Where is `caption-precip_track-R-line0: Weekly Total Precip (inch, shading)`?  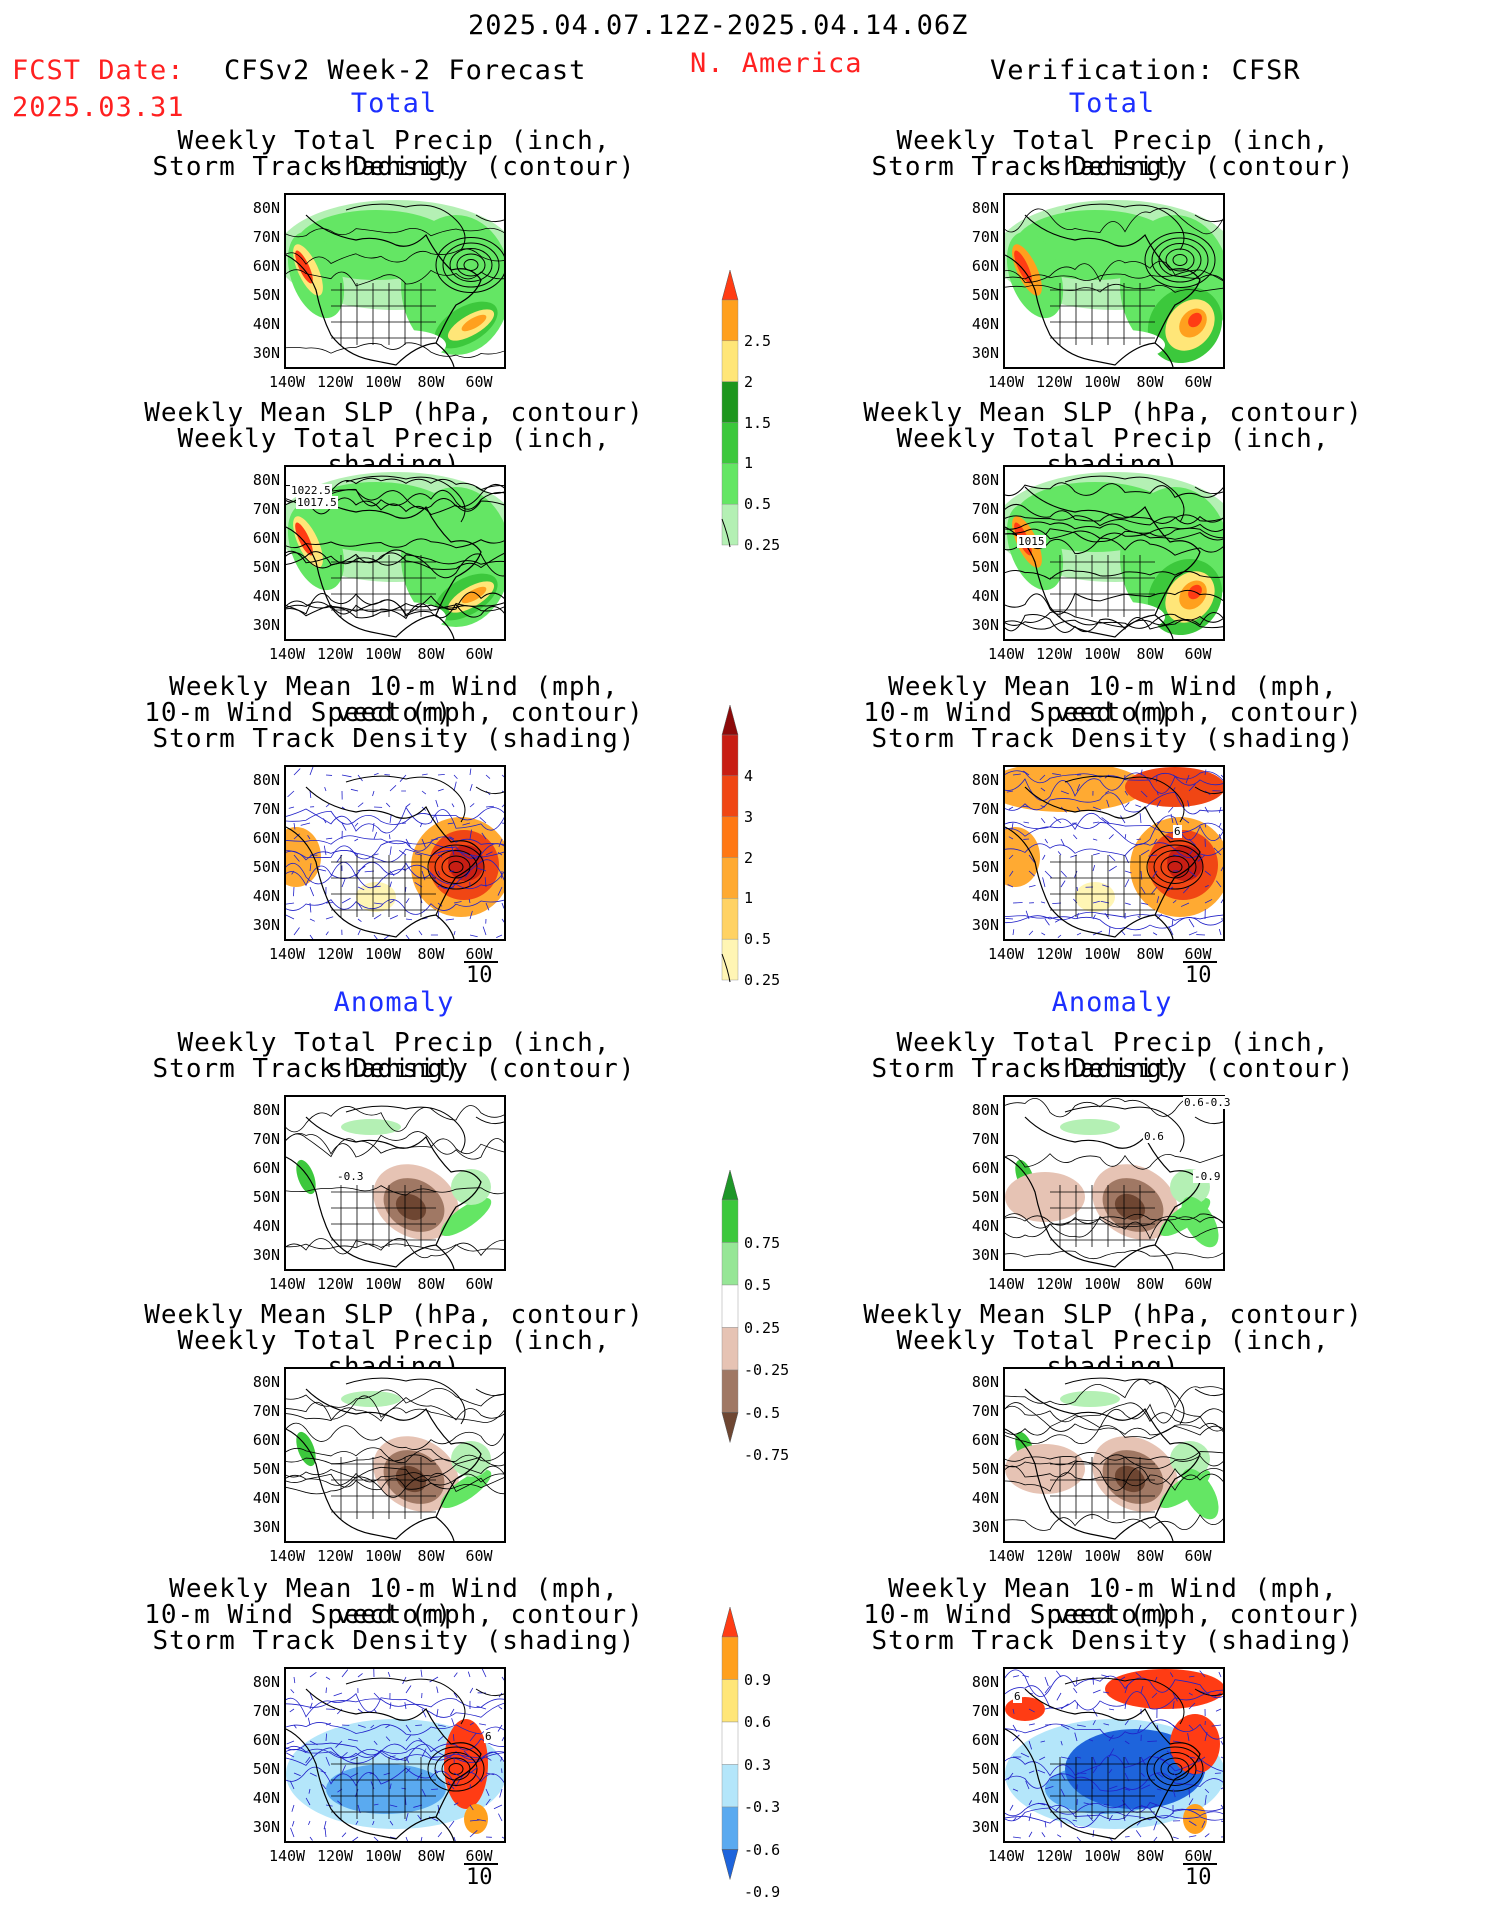
caption-precip_track-R-line0: Weekly Total Precip (inch, shading) is located at coordinates (1113, 154).